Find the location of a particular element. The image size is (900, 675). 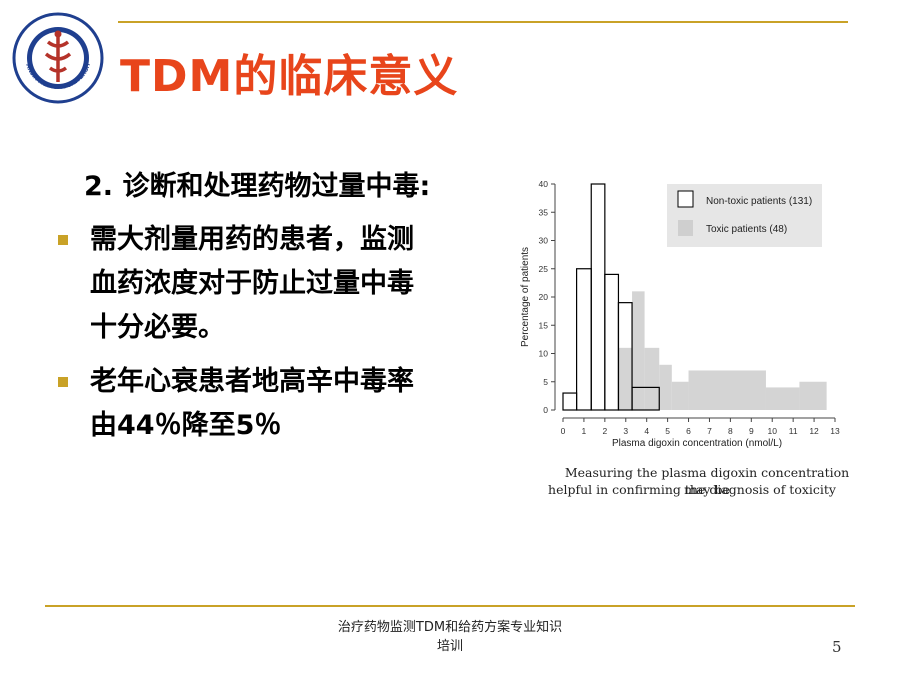

legend-label-toxic: Toxic patients (48) is located at coordinates (746, 229).